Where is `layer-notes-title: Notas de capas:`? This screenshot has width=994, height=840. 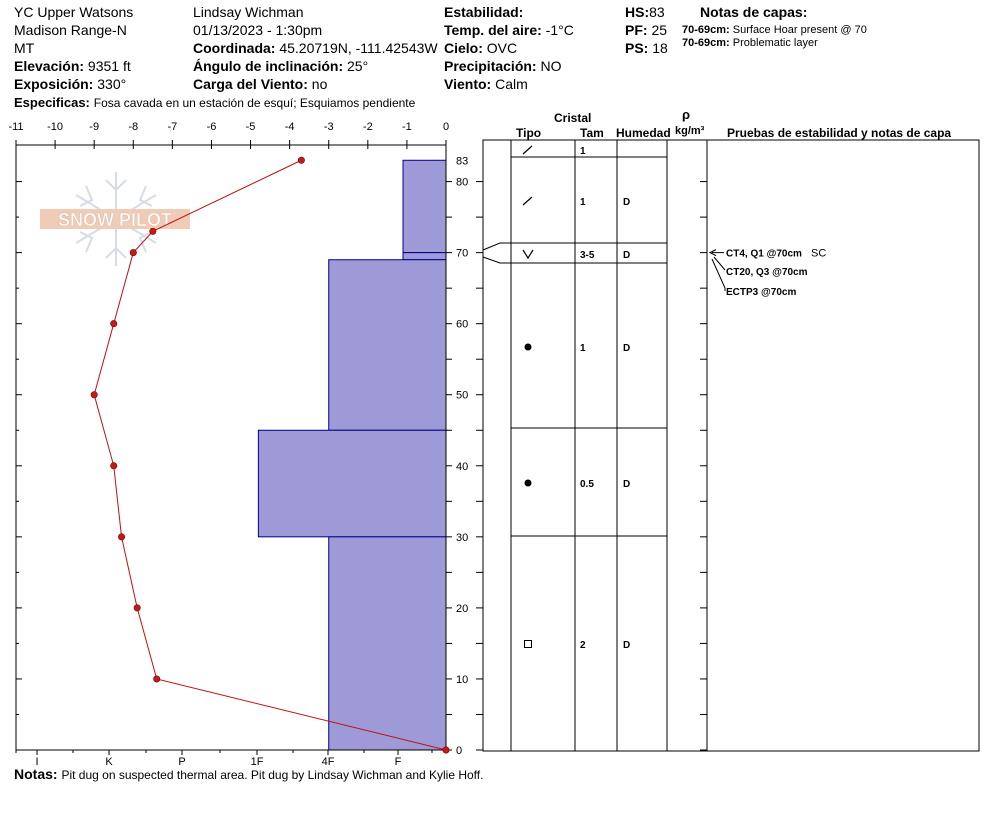
layer-notes-title: Notas de capas: is located at coordinates (754, 12).